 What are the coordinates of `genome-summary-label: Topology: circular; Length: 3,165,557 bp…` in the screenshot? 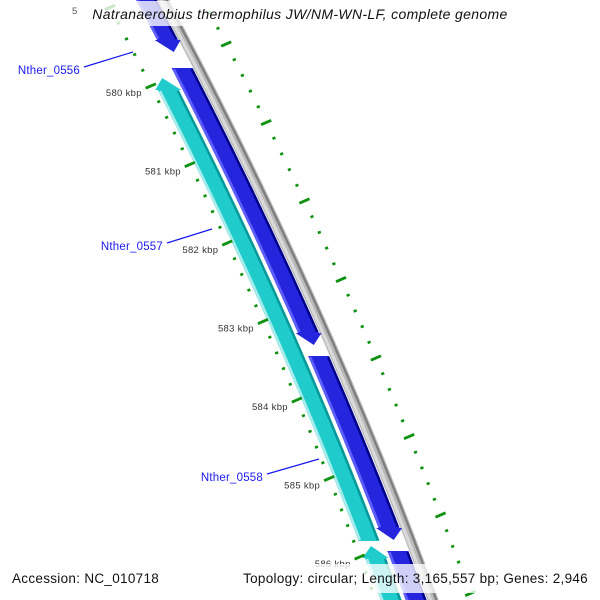 It's located at (415, 578).